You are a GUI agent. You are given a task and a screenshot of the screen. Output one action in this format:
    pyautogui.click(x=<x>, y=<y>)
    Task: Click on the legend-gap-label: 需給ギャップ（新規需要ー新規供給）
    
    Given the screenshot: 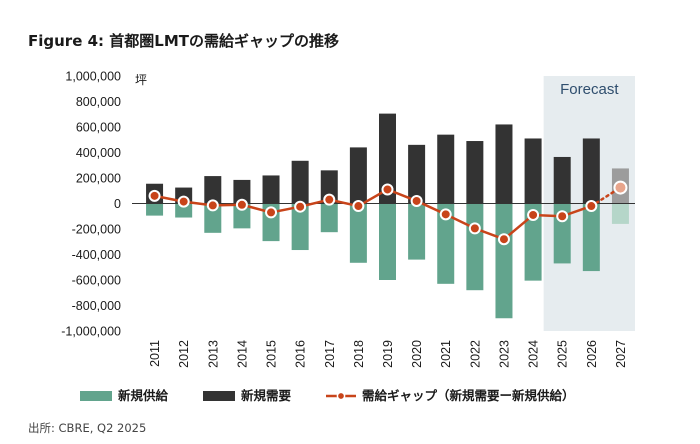 What is the action you would take?
    pyautogui.click(x=468, y=395)
    